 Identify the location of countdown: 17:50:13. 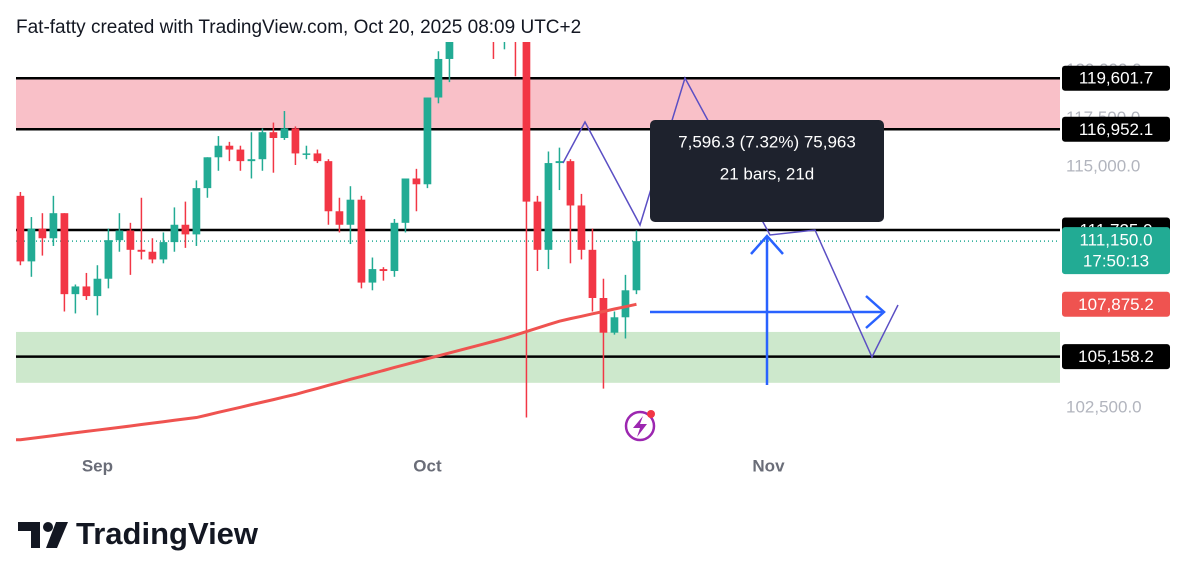
(1116, 261).